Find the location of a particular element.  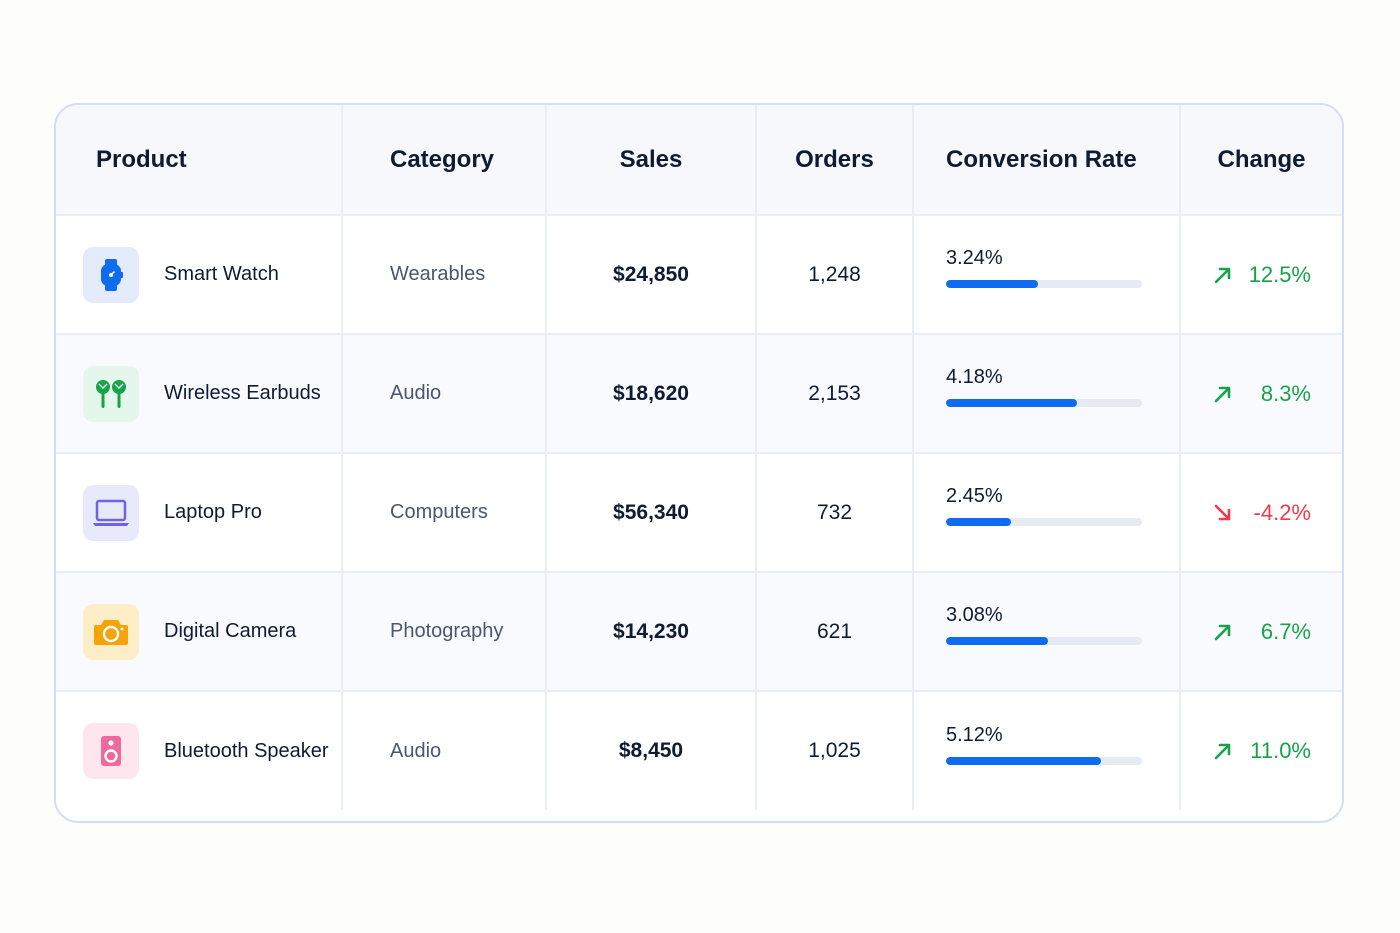

conversion-cell: 2.45% is located at coordinates (1047, 513).